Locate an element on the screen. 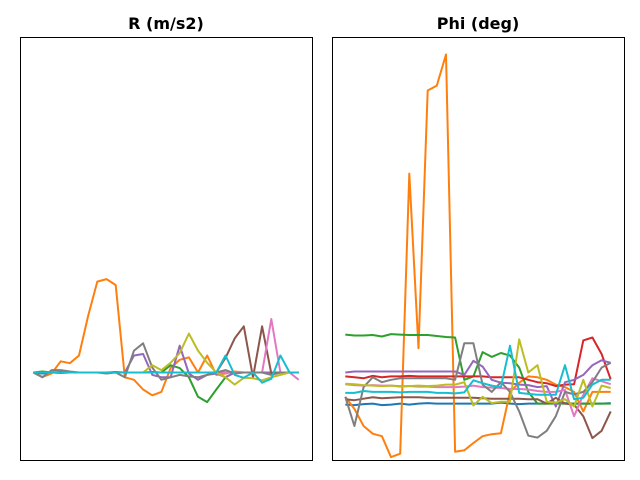 Image resolution: width=640 pixels, height=480 pixels. plot-area-r is located at coordinates (166, 341).